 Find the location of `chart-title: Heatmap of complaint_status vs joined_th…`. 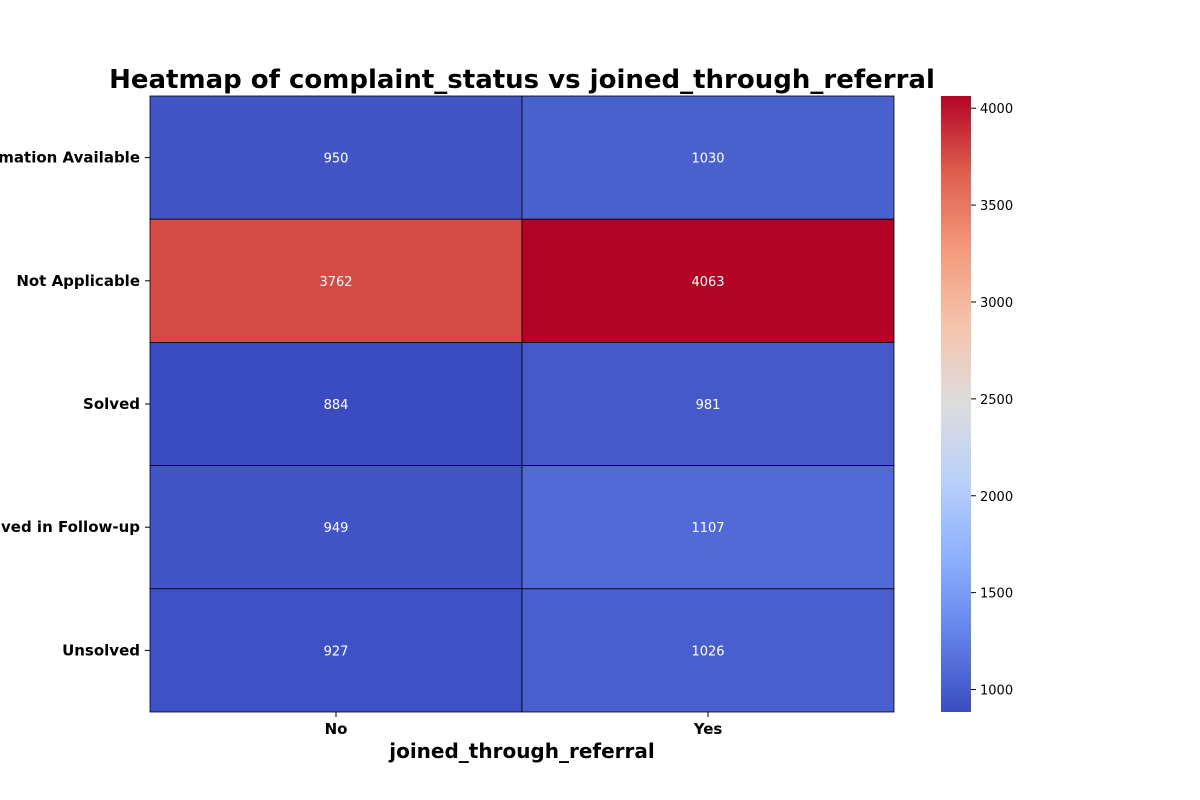

chart-title: Heatmap of complaint_status vs joined_th… is located at coordinates (522, 80).